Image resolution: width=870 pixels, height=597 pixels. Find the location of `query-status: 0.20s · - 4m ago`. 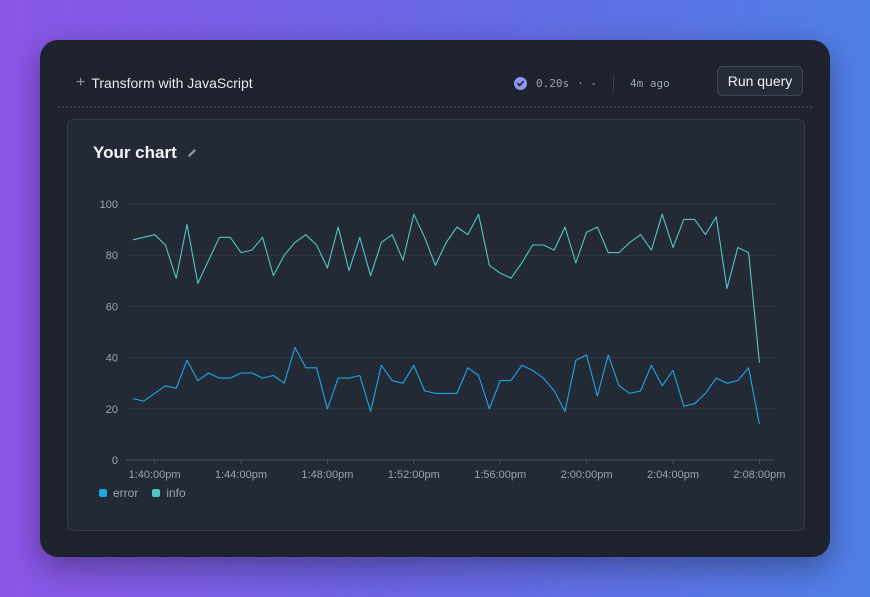

query-status: 0.20s · - 4m ago is located at coordinates (592, 83).